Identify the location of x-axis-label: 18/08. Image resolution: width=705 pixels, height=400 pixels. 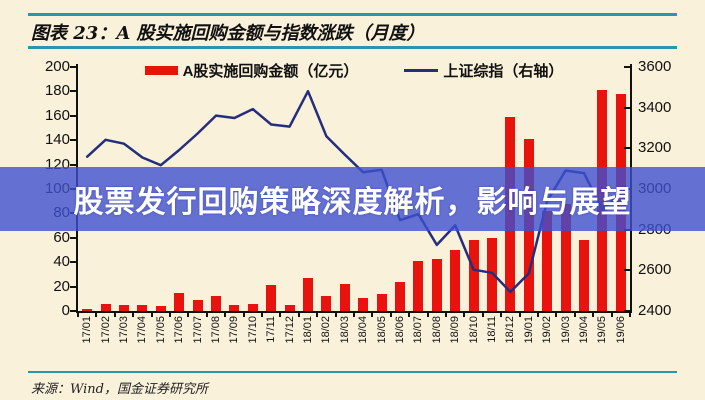
(436, 330).